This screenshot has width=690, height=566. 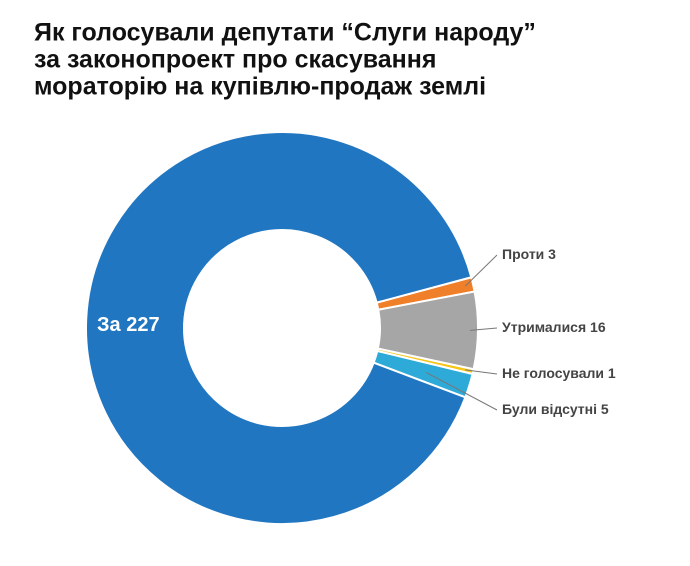 What do you see at coordinates (598, 327) in the screenshot?
I see `value-label: 16` at bounding box center [598, 327].